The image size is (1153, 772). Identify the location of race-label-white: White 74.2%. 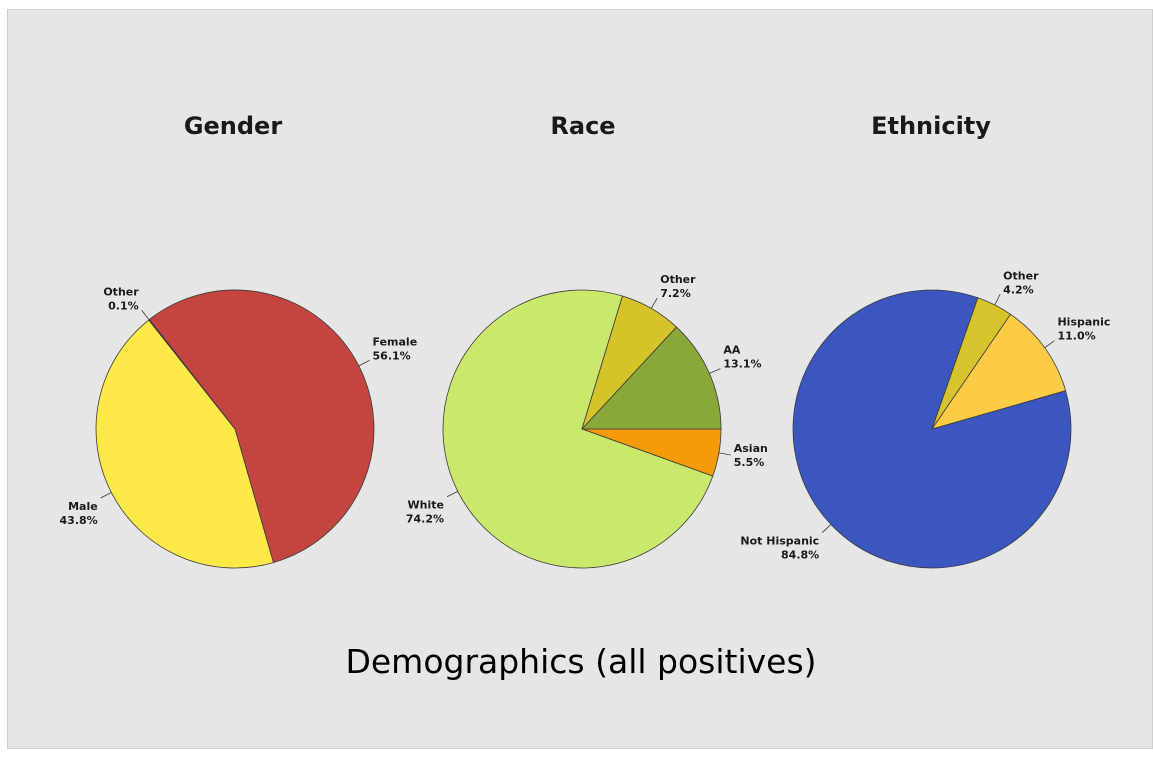
(425, 512).